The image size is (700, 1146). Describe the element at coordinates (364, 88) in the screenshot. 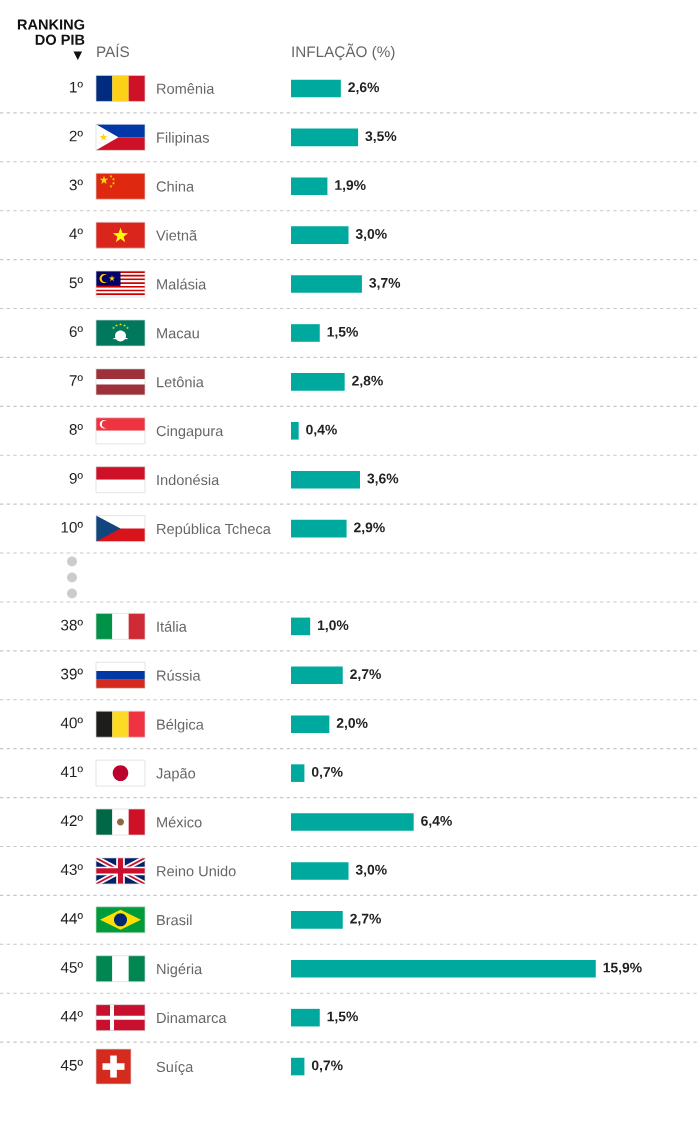

I see `data-label: 2,6%` at that location.